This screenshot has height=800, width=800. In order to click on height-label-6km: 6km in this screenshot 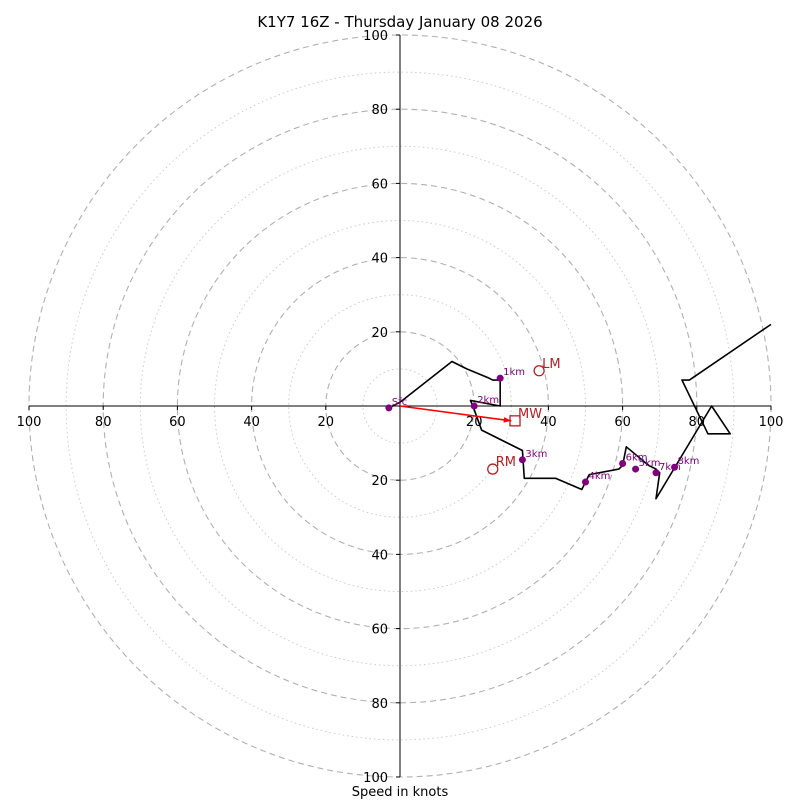, I will do `click(637, 458)`.